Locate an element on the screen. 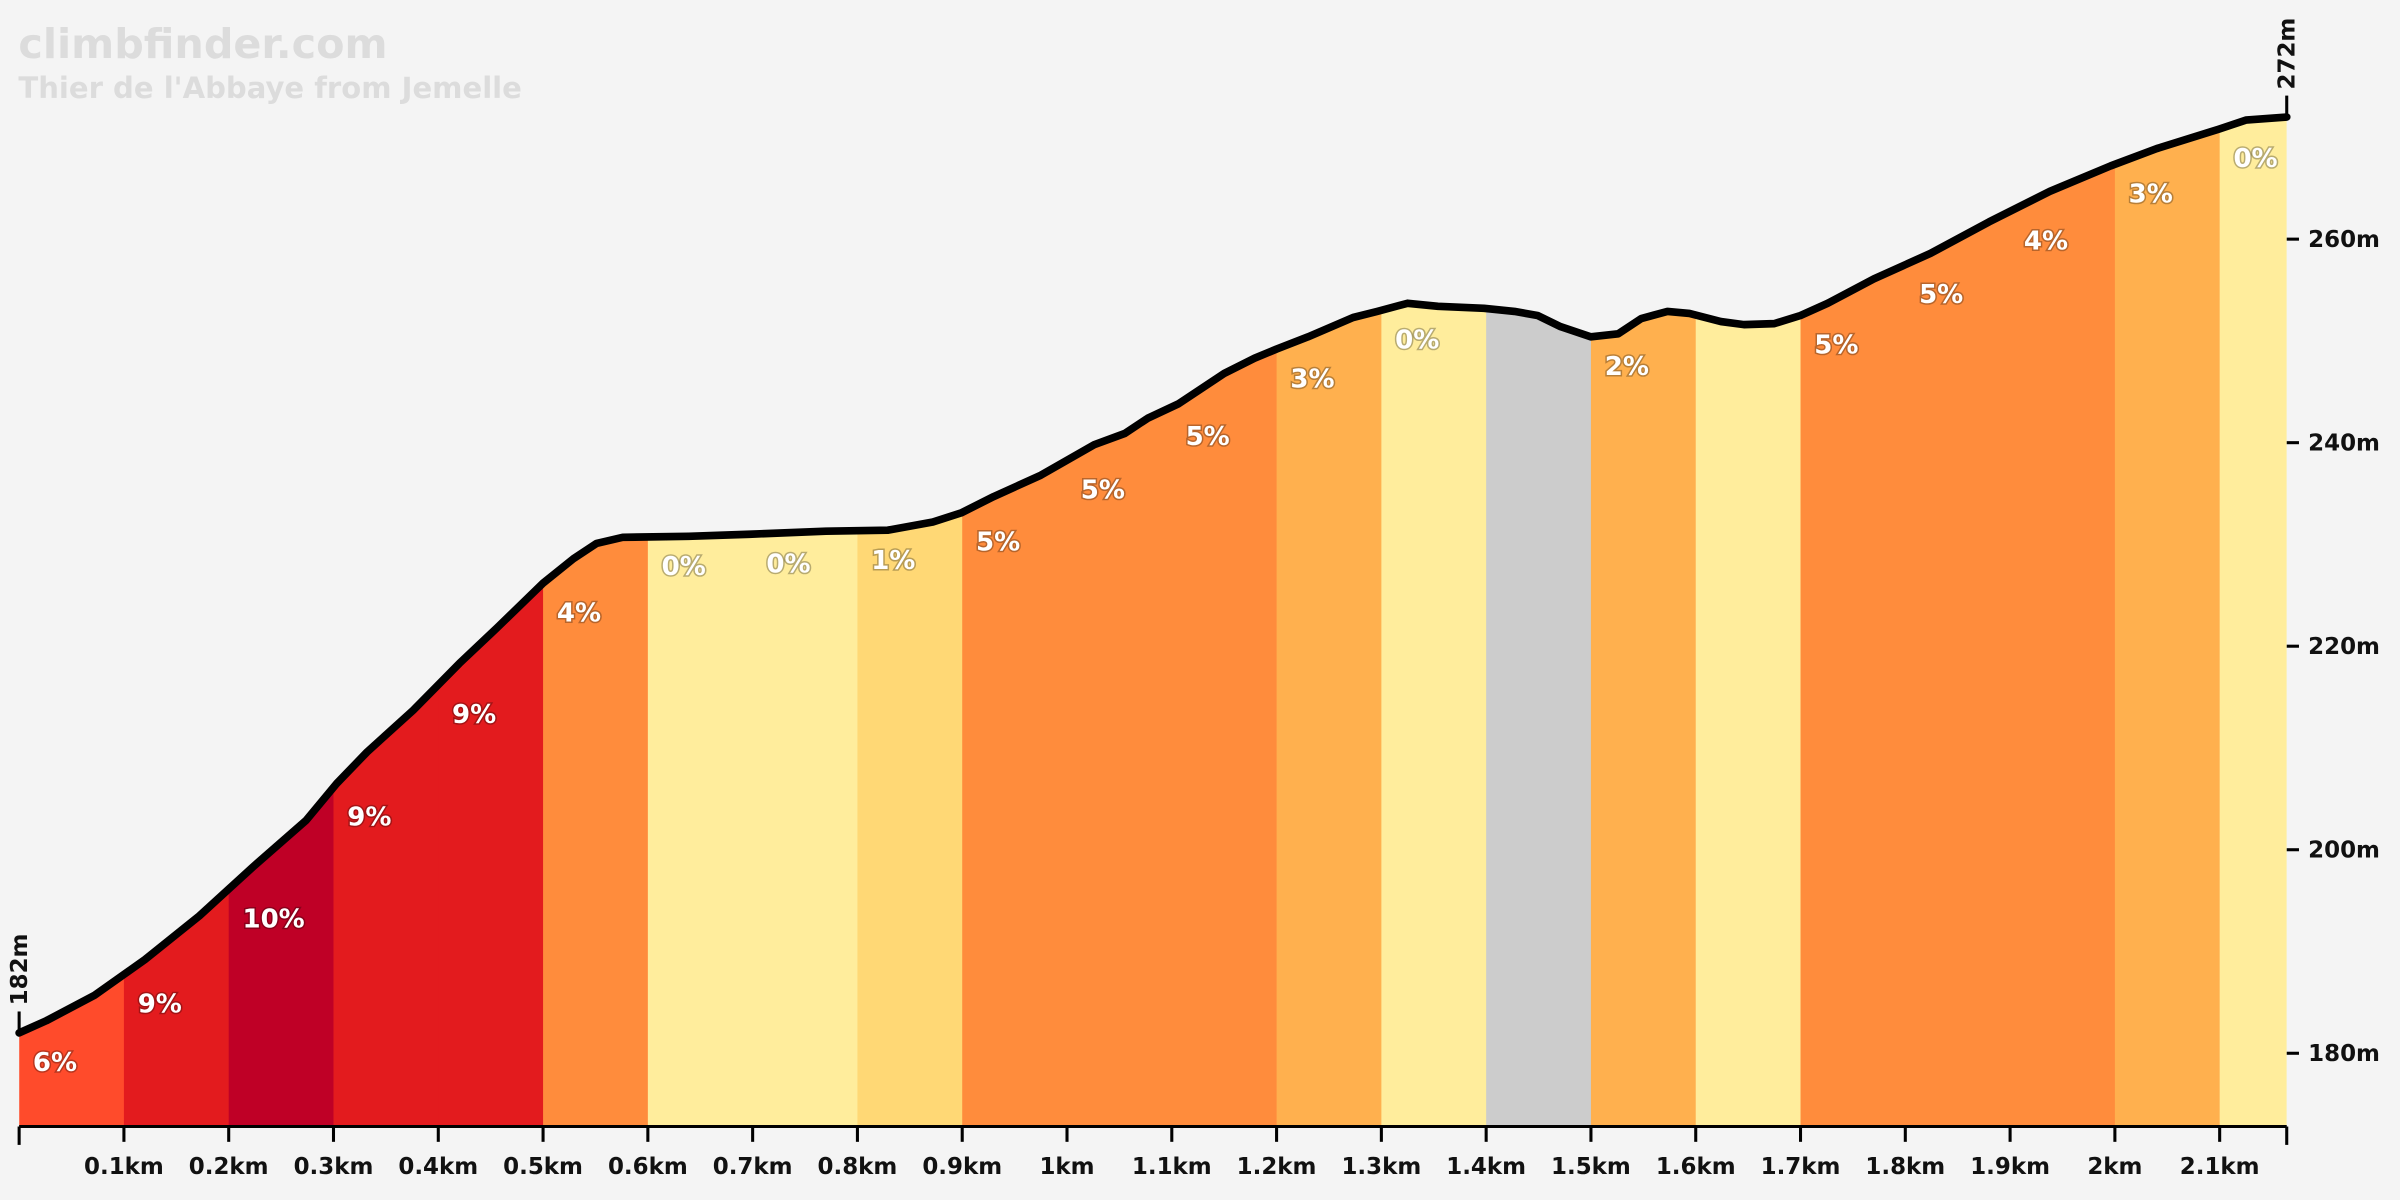  x-tick-label: 0.5km is located at coordinates (543, 1167).